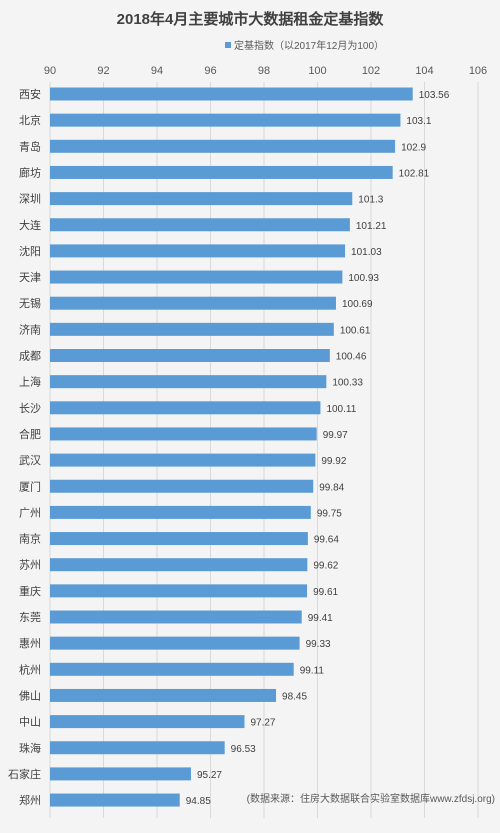 This screenshot has width=500, height=833. Describe the element at coordinates (243, 749) in the screenshot. I see `value-label: 96.53` at that location.